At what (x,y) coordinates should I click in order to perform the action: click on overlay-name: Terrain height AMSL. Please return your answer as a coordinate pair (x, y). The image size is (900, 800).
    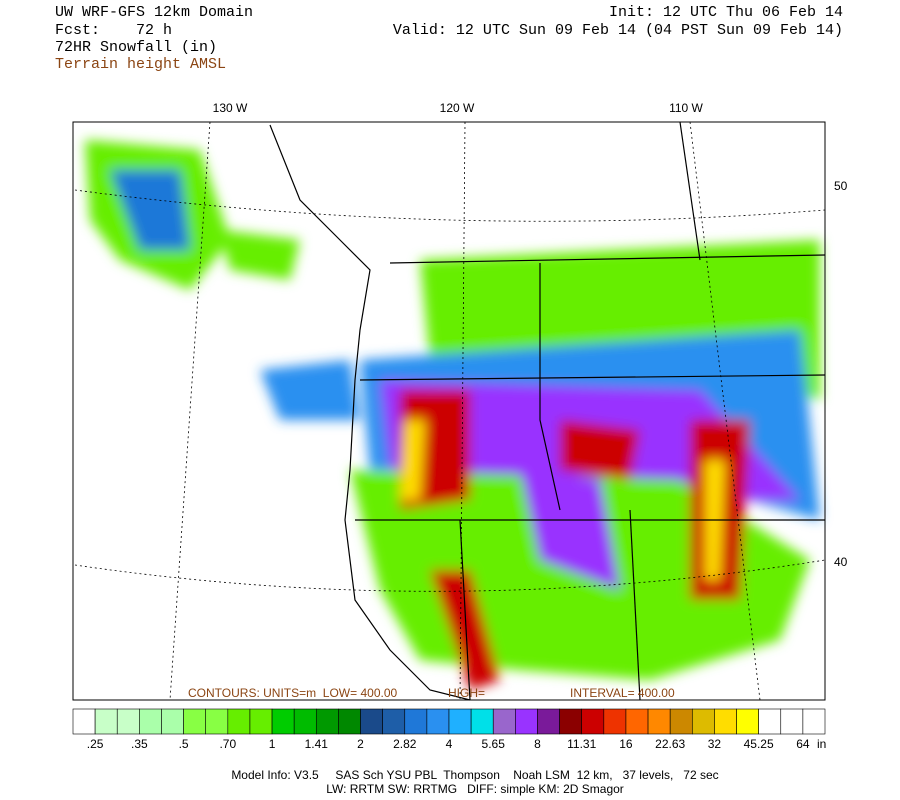
    Looking at the image, I should click on (140, 64).